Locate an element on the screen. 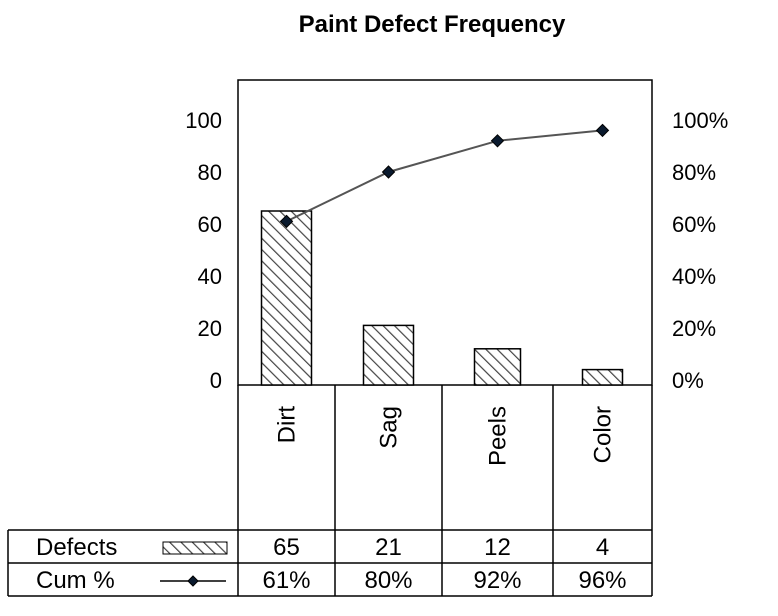 Image resolution: width=778 pixels, height=616 pixels. legend-key-cum-marker is located at coordinates (193, 581).